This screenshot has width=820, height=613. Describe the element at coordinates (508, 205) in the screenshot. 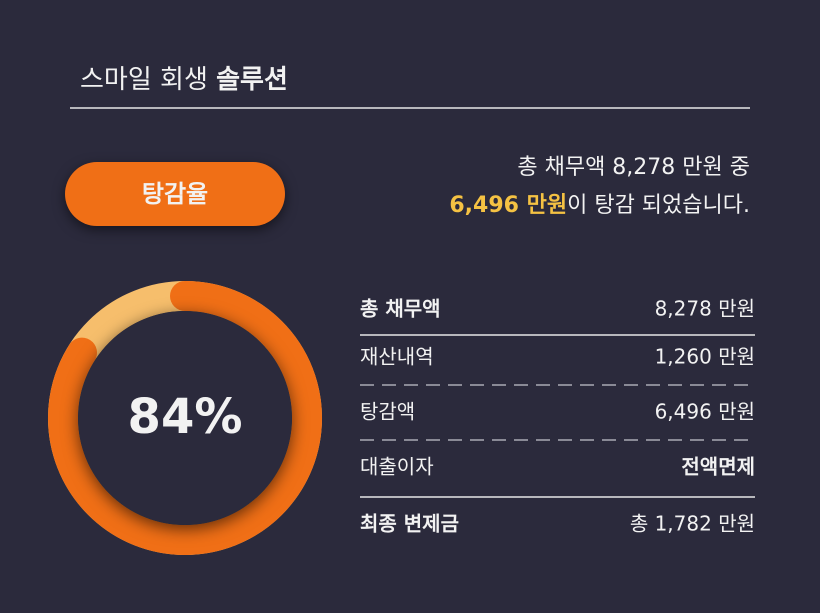

I see `summary-highlight: 6,496 만원` at that location.